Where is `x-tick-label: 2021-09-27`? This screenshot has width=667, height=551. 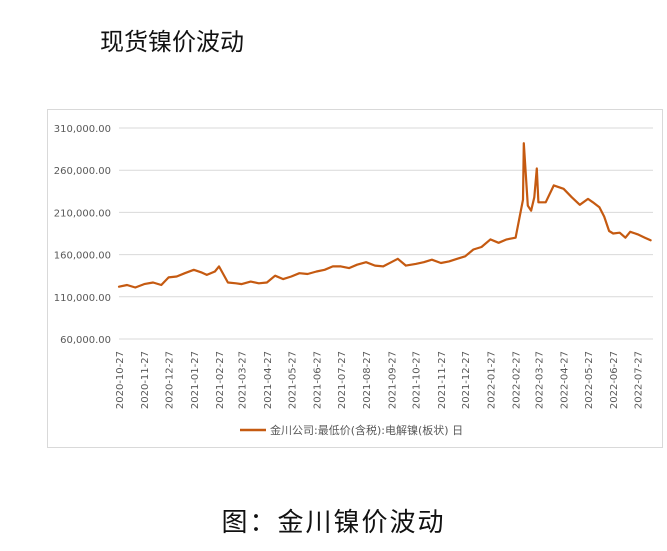
x-tick-label: 2021-09-27 is located at coordinates (392, 380).